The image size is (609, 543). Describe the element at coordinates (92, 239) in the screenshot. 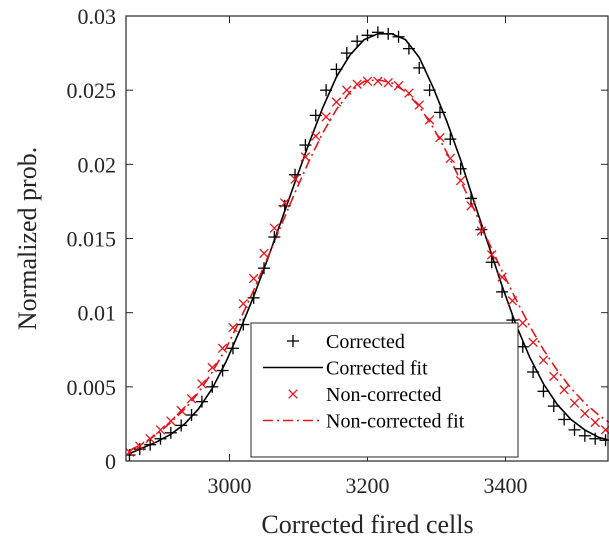

I see `y-tick-label: 0.015` at that location.